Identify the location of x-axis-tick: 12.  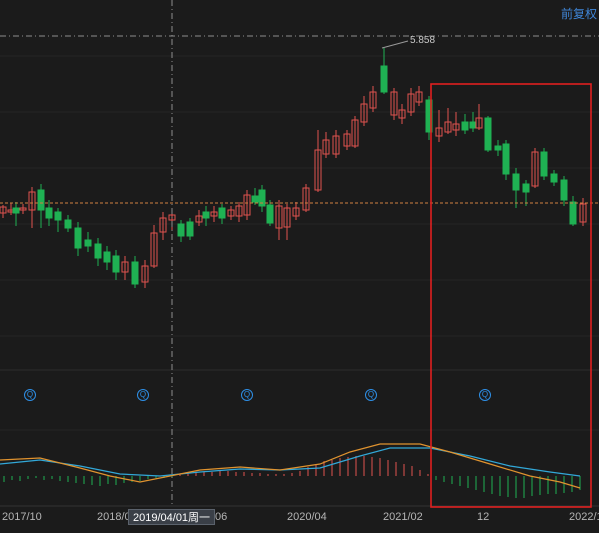
(483, 517).